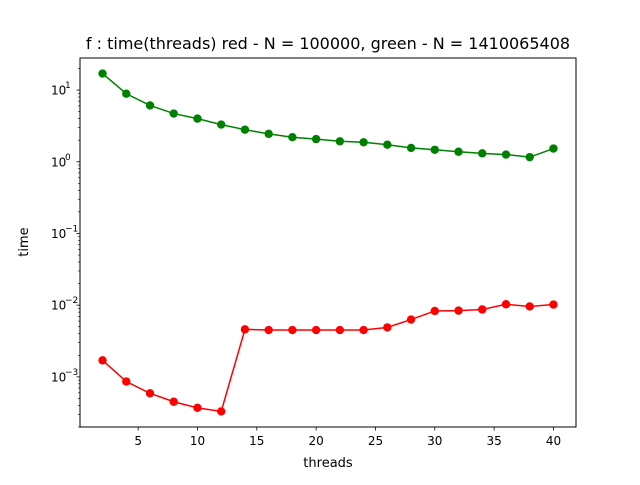  I want to click on x-tick-label: 10, so click(197, 441).